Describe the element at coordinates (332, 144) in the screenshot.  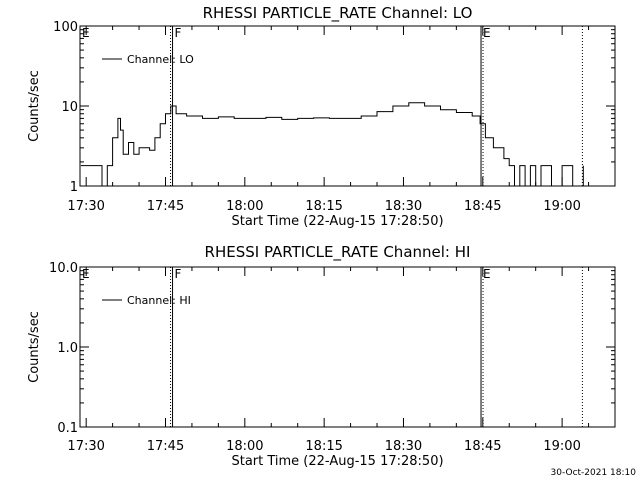
I see `series-line` at that location.